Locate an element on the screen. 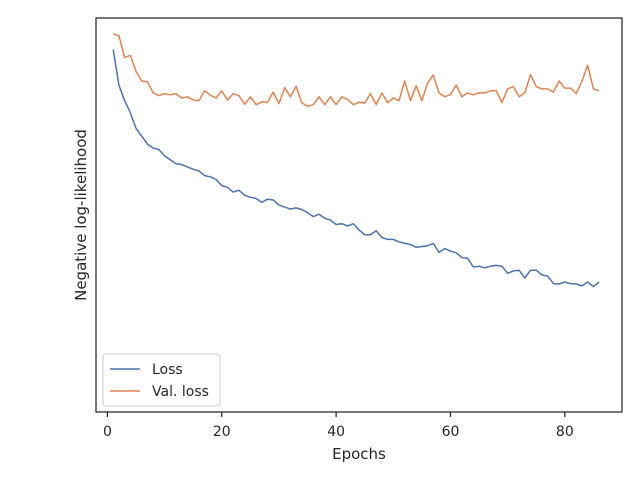 The height and width of the screenshot is (480, 640). x-tick-label: 20 is located at coordinates (222, 432).